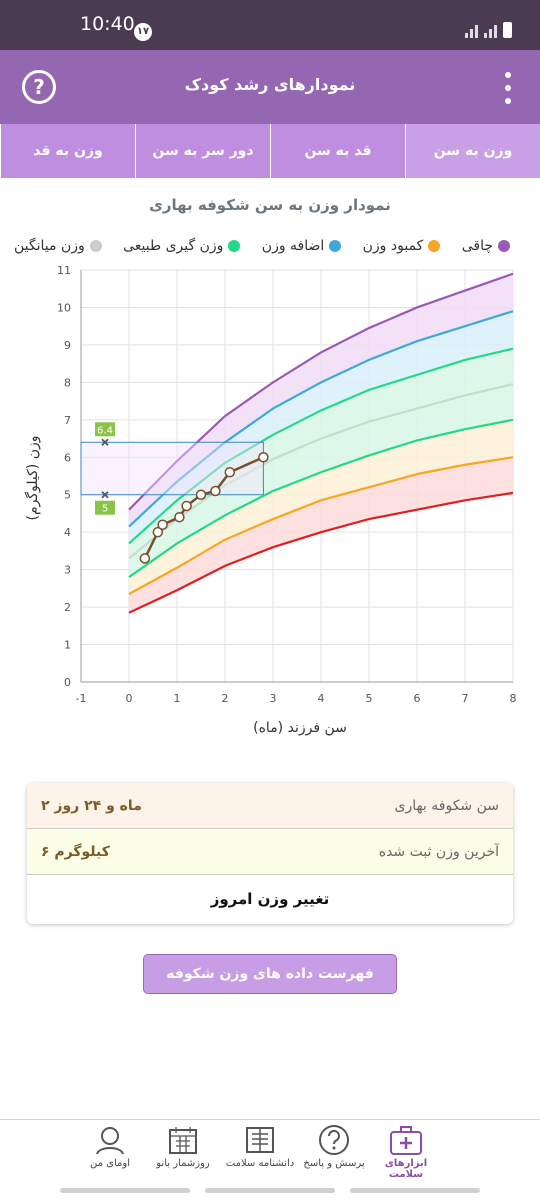 This screenshot has width=540, height=1200. I want to click on legend-label: وزن میانگین, so click(49, 246).